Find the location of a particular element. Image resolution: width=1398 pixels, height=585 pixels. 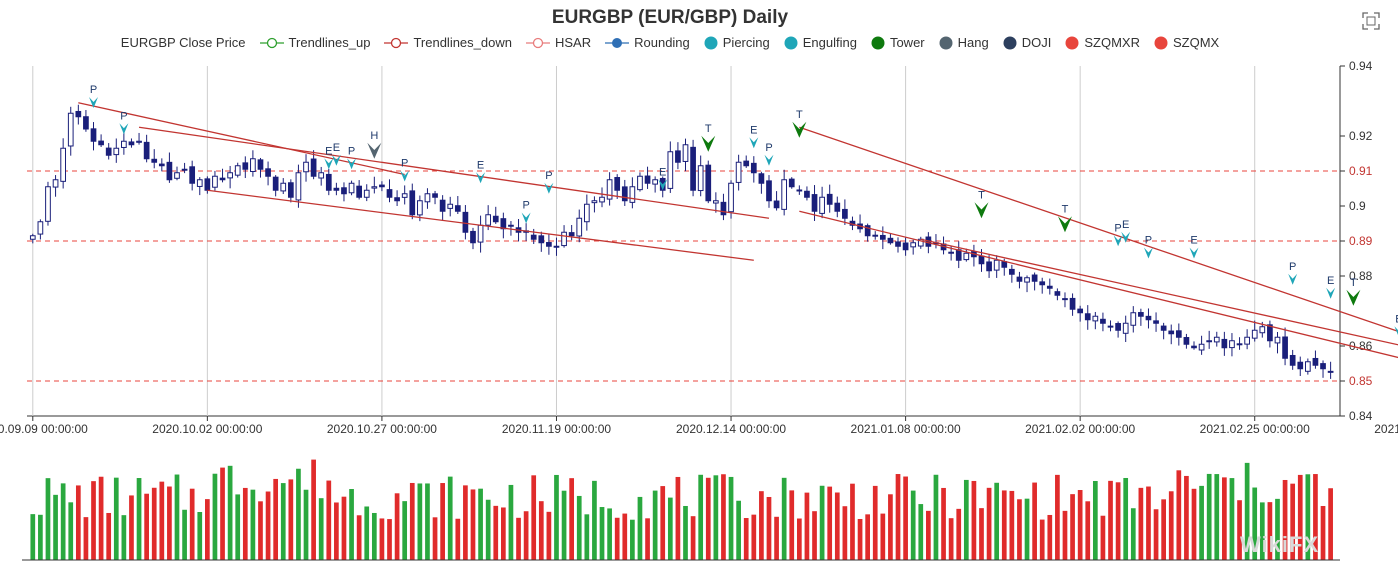

trendline-down is located at coordinates (1159, 292).